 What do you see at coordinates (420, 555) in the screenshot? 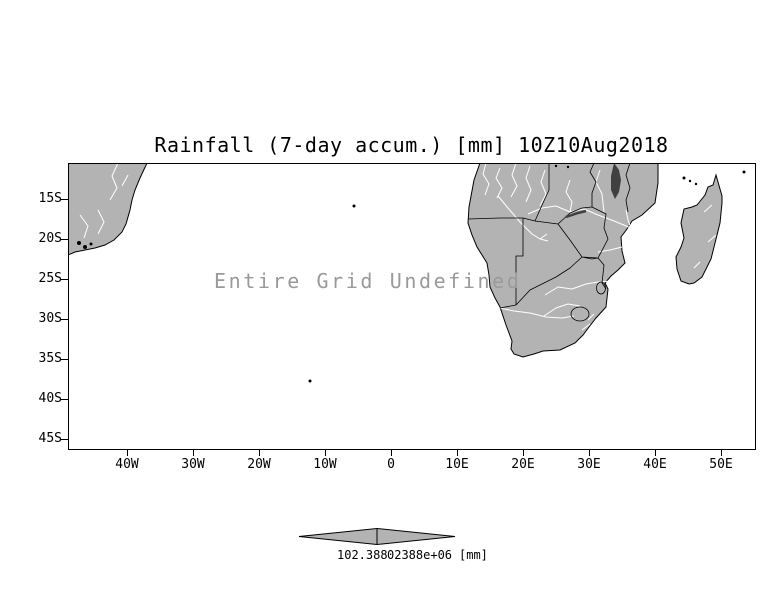
I see `colorbar-label-right: 02388e+06` at bounding box center [420, 555].